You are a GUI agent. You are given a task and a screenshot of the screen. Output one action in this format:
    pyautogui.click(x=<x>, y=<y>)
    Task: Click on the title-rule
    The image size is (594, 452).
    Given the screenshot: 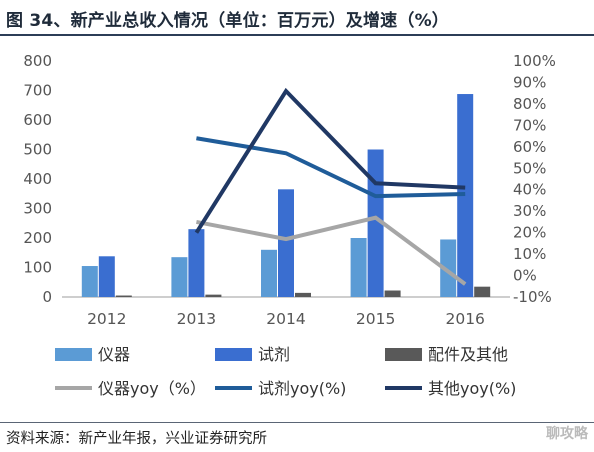 What is the action you would take?
    pyautogui.click(x=297, y=35)
    